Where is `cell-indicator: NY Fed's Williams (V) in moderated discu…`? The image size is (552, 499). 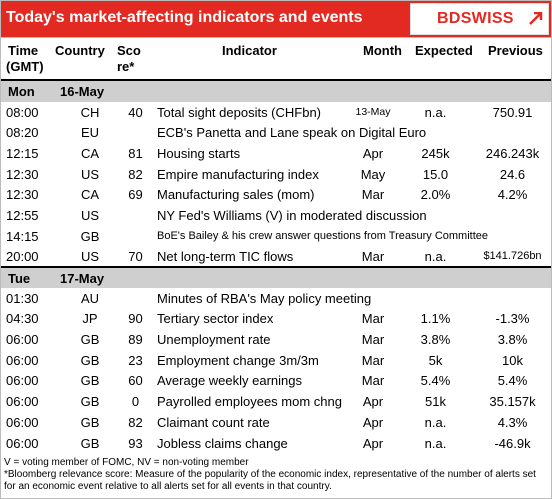
cell-indicator: NY Fed's Williams (V) in moderated discu… is located at coordinates (292, 215).